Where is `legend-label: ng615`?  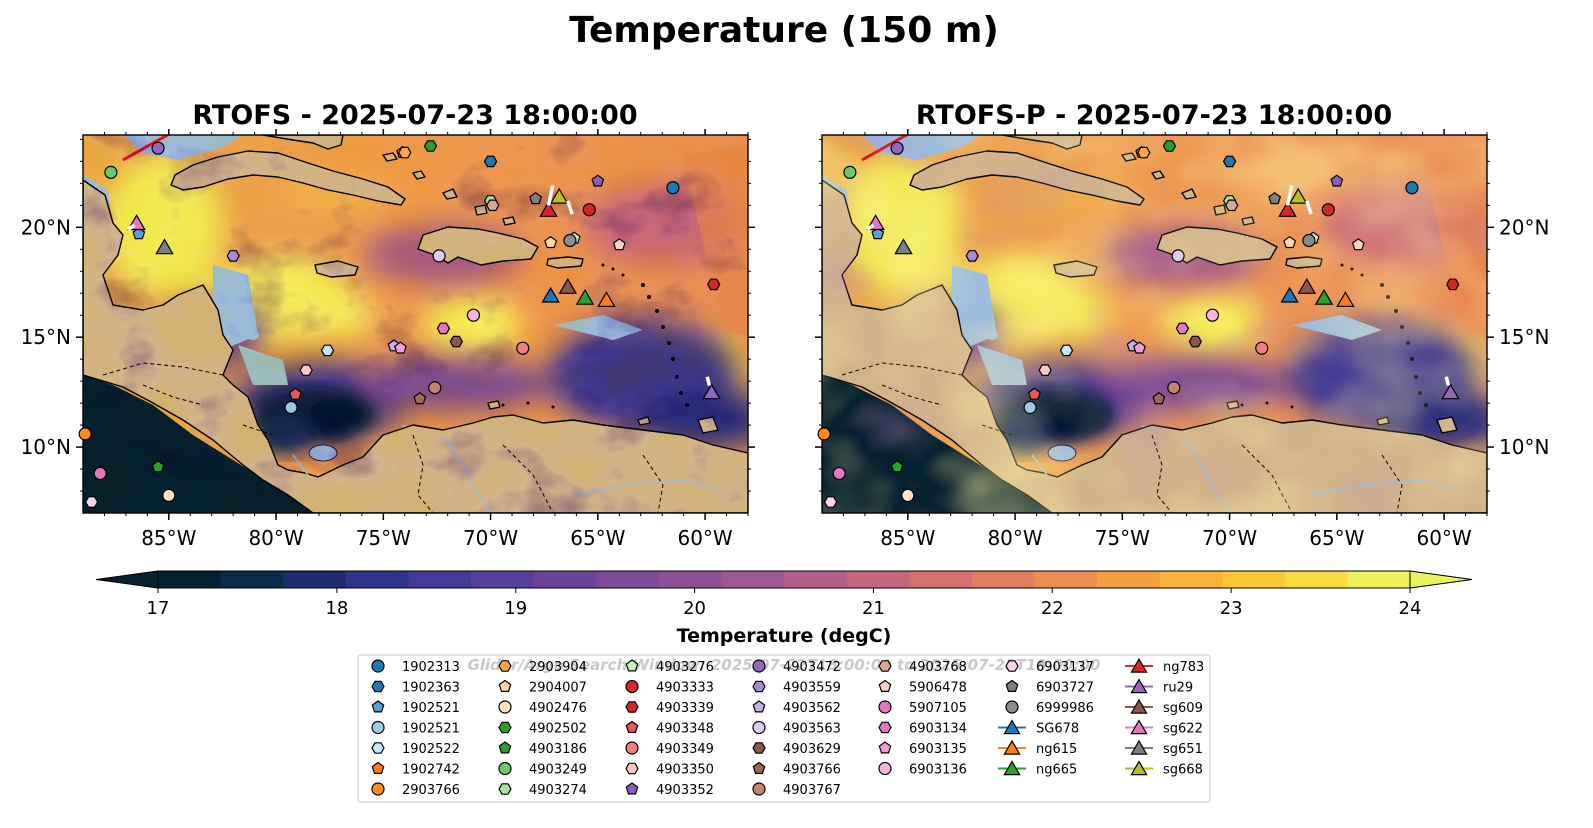 legend-label: ng615 is located at coordinates (1056, 749).